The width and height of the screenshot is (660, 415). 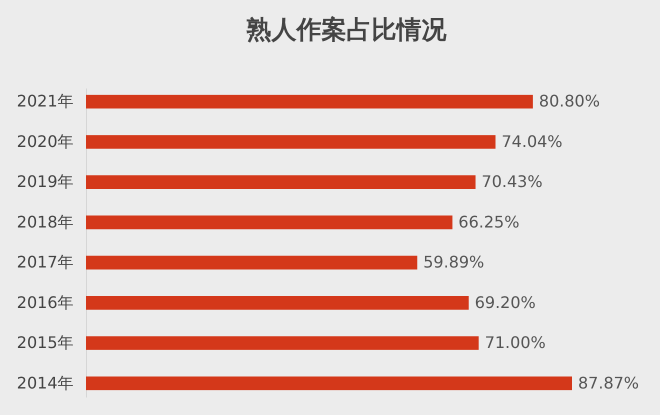 I want to click on data-label: 66.25%, so click(x=489, y=222).